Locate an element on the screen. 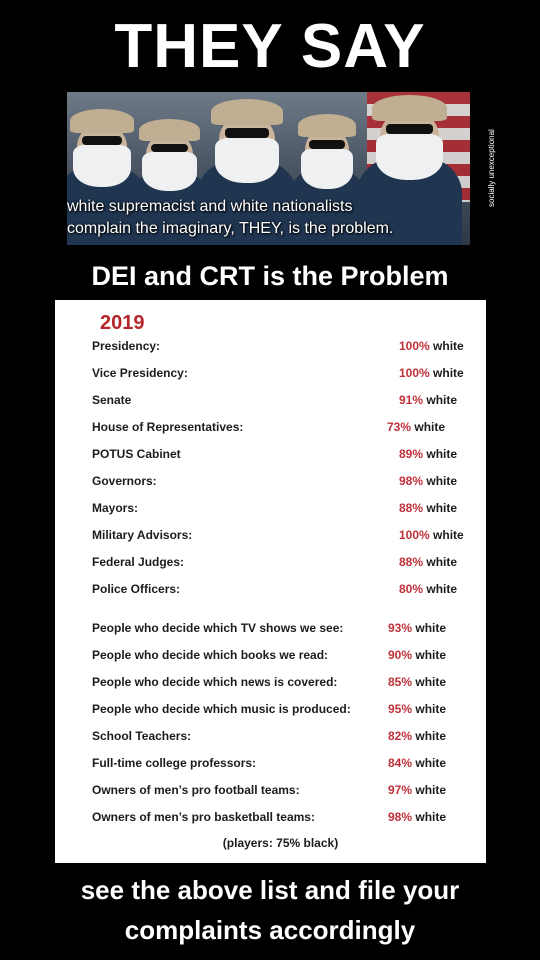 This screenshot has height=960, width=540. footer-line: see the above list and file your is located at coordinates (270, 890).